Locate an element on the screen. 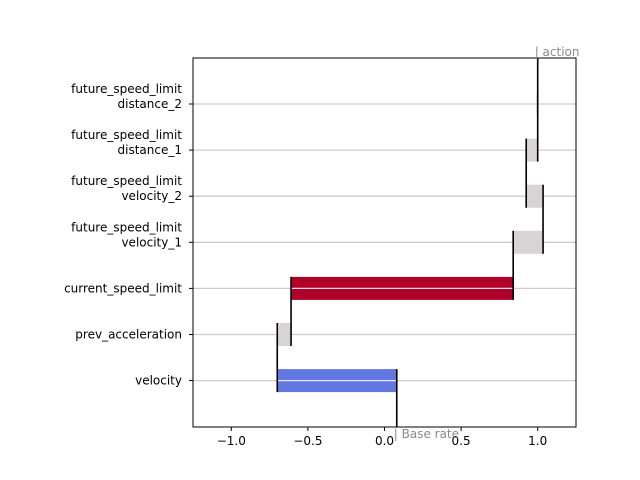 The height and width of the screenshot is (480, 640). x-tick-label: 1.0 is located at coordinates (537, 441).